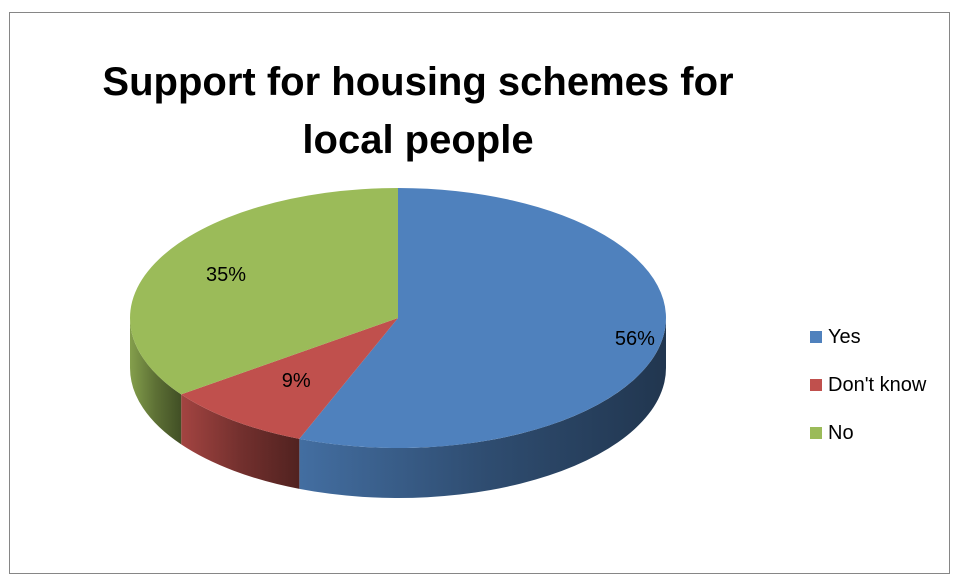 The height and width of the screenshot is (584, 958). Describe the element at coordinates (482, 408) in the screenshot. I see `pie-side-yes` at that location.